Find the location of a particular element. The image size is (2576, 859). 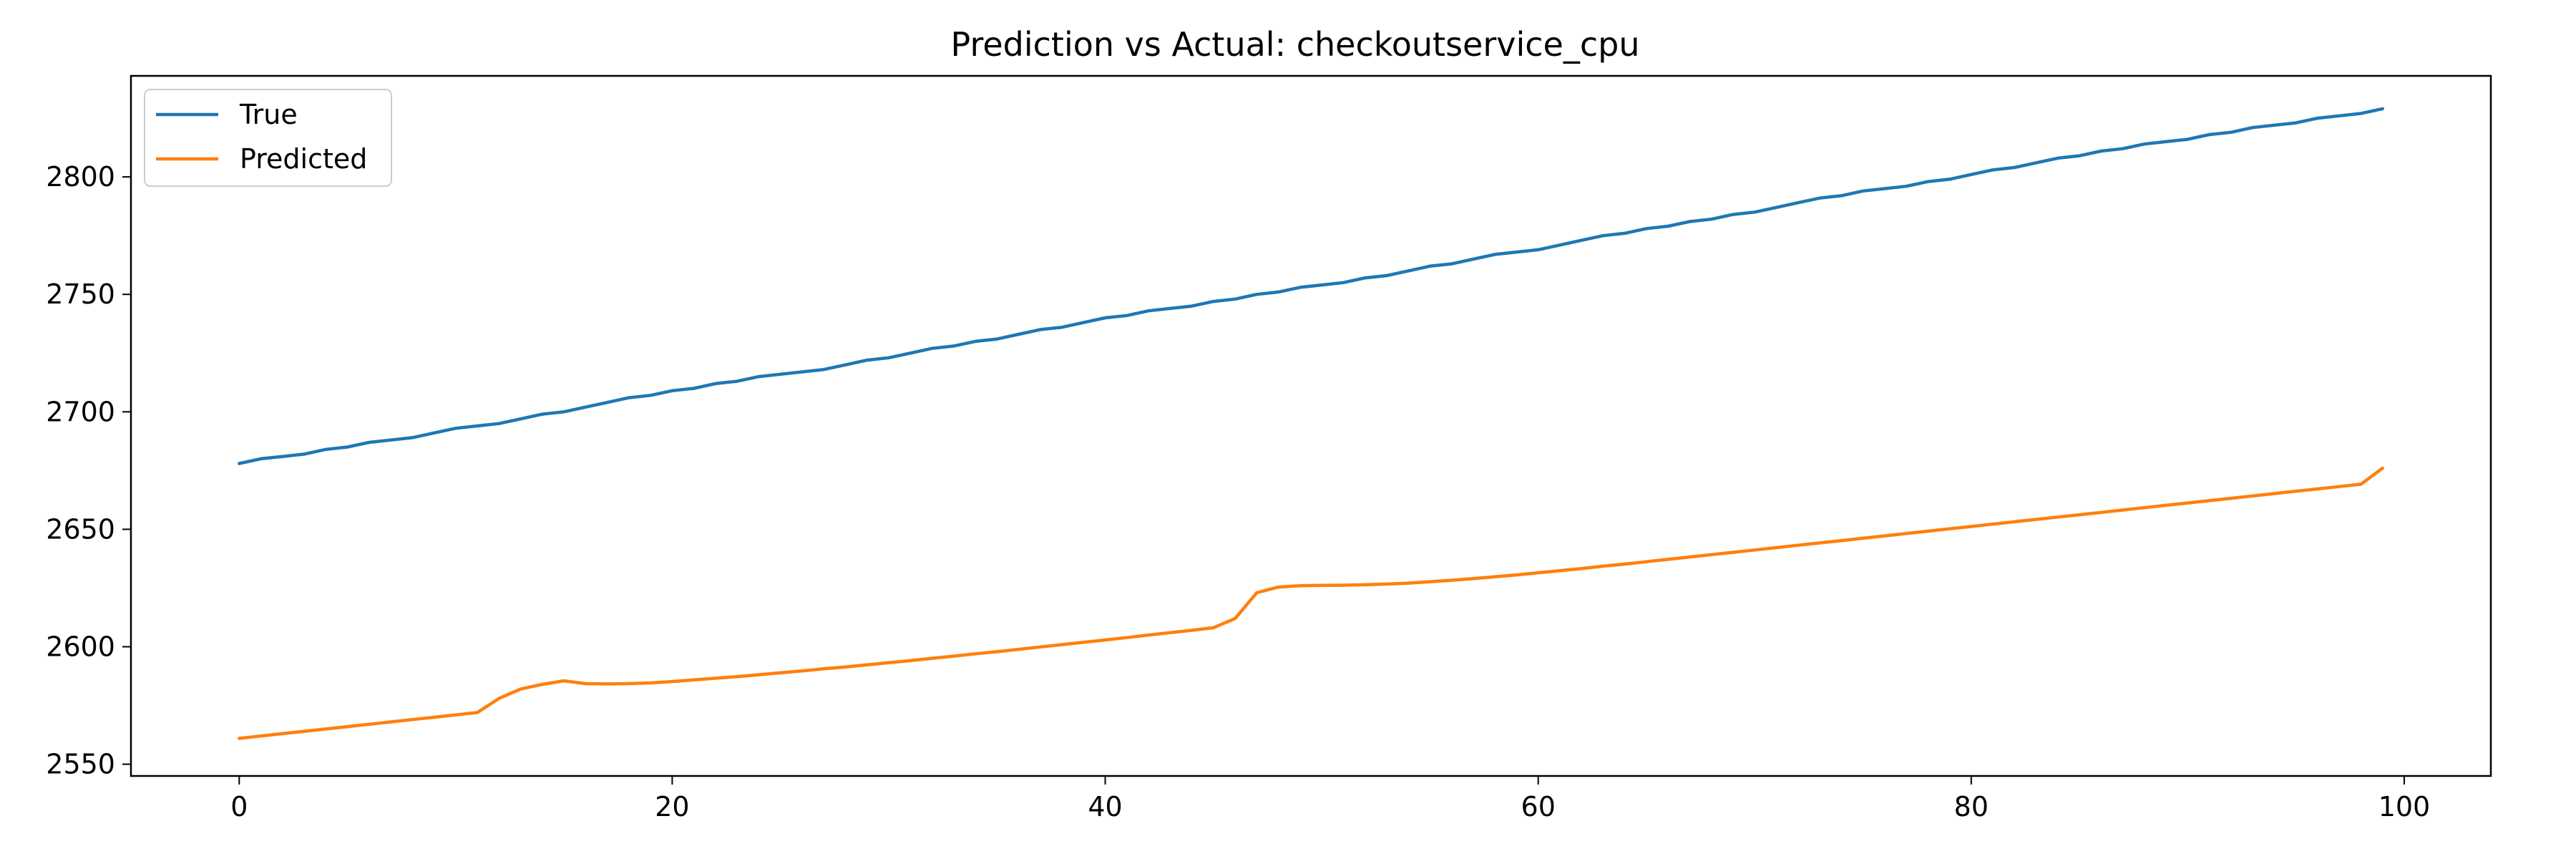

y-tick-label: 2700 is located at coordinates (80, 411).